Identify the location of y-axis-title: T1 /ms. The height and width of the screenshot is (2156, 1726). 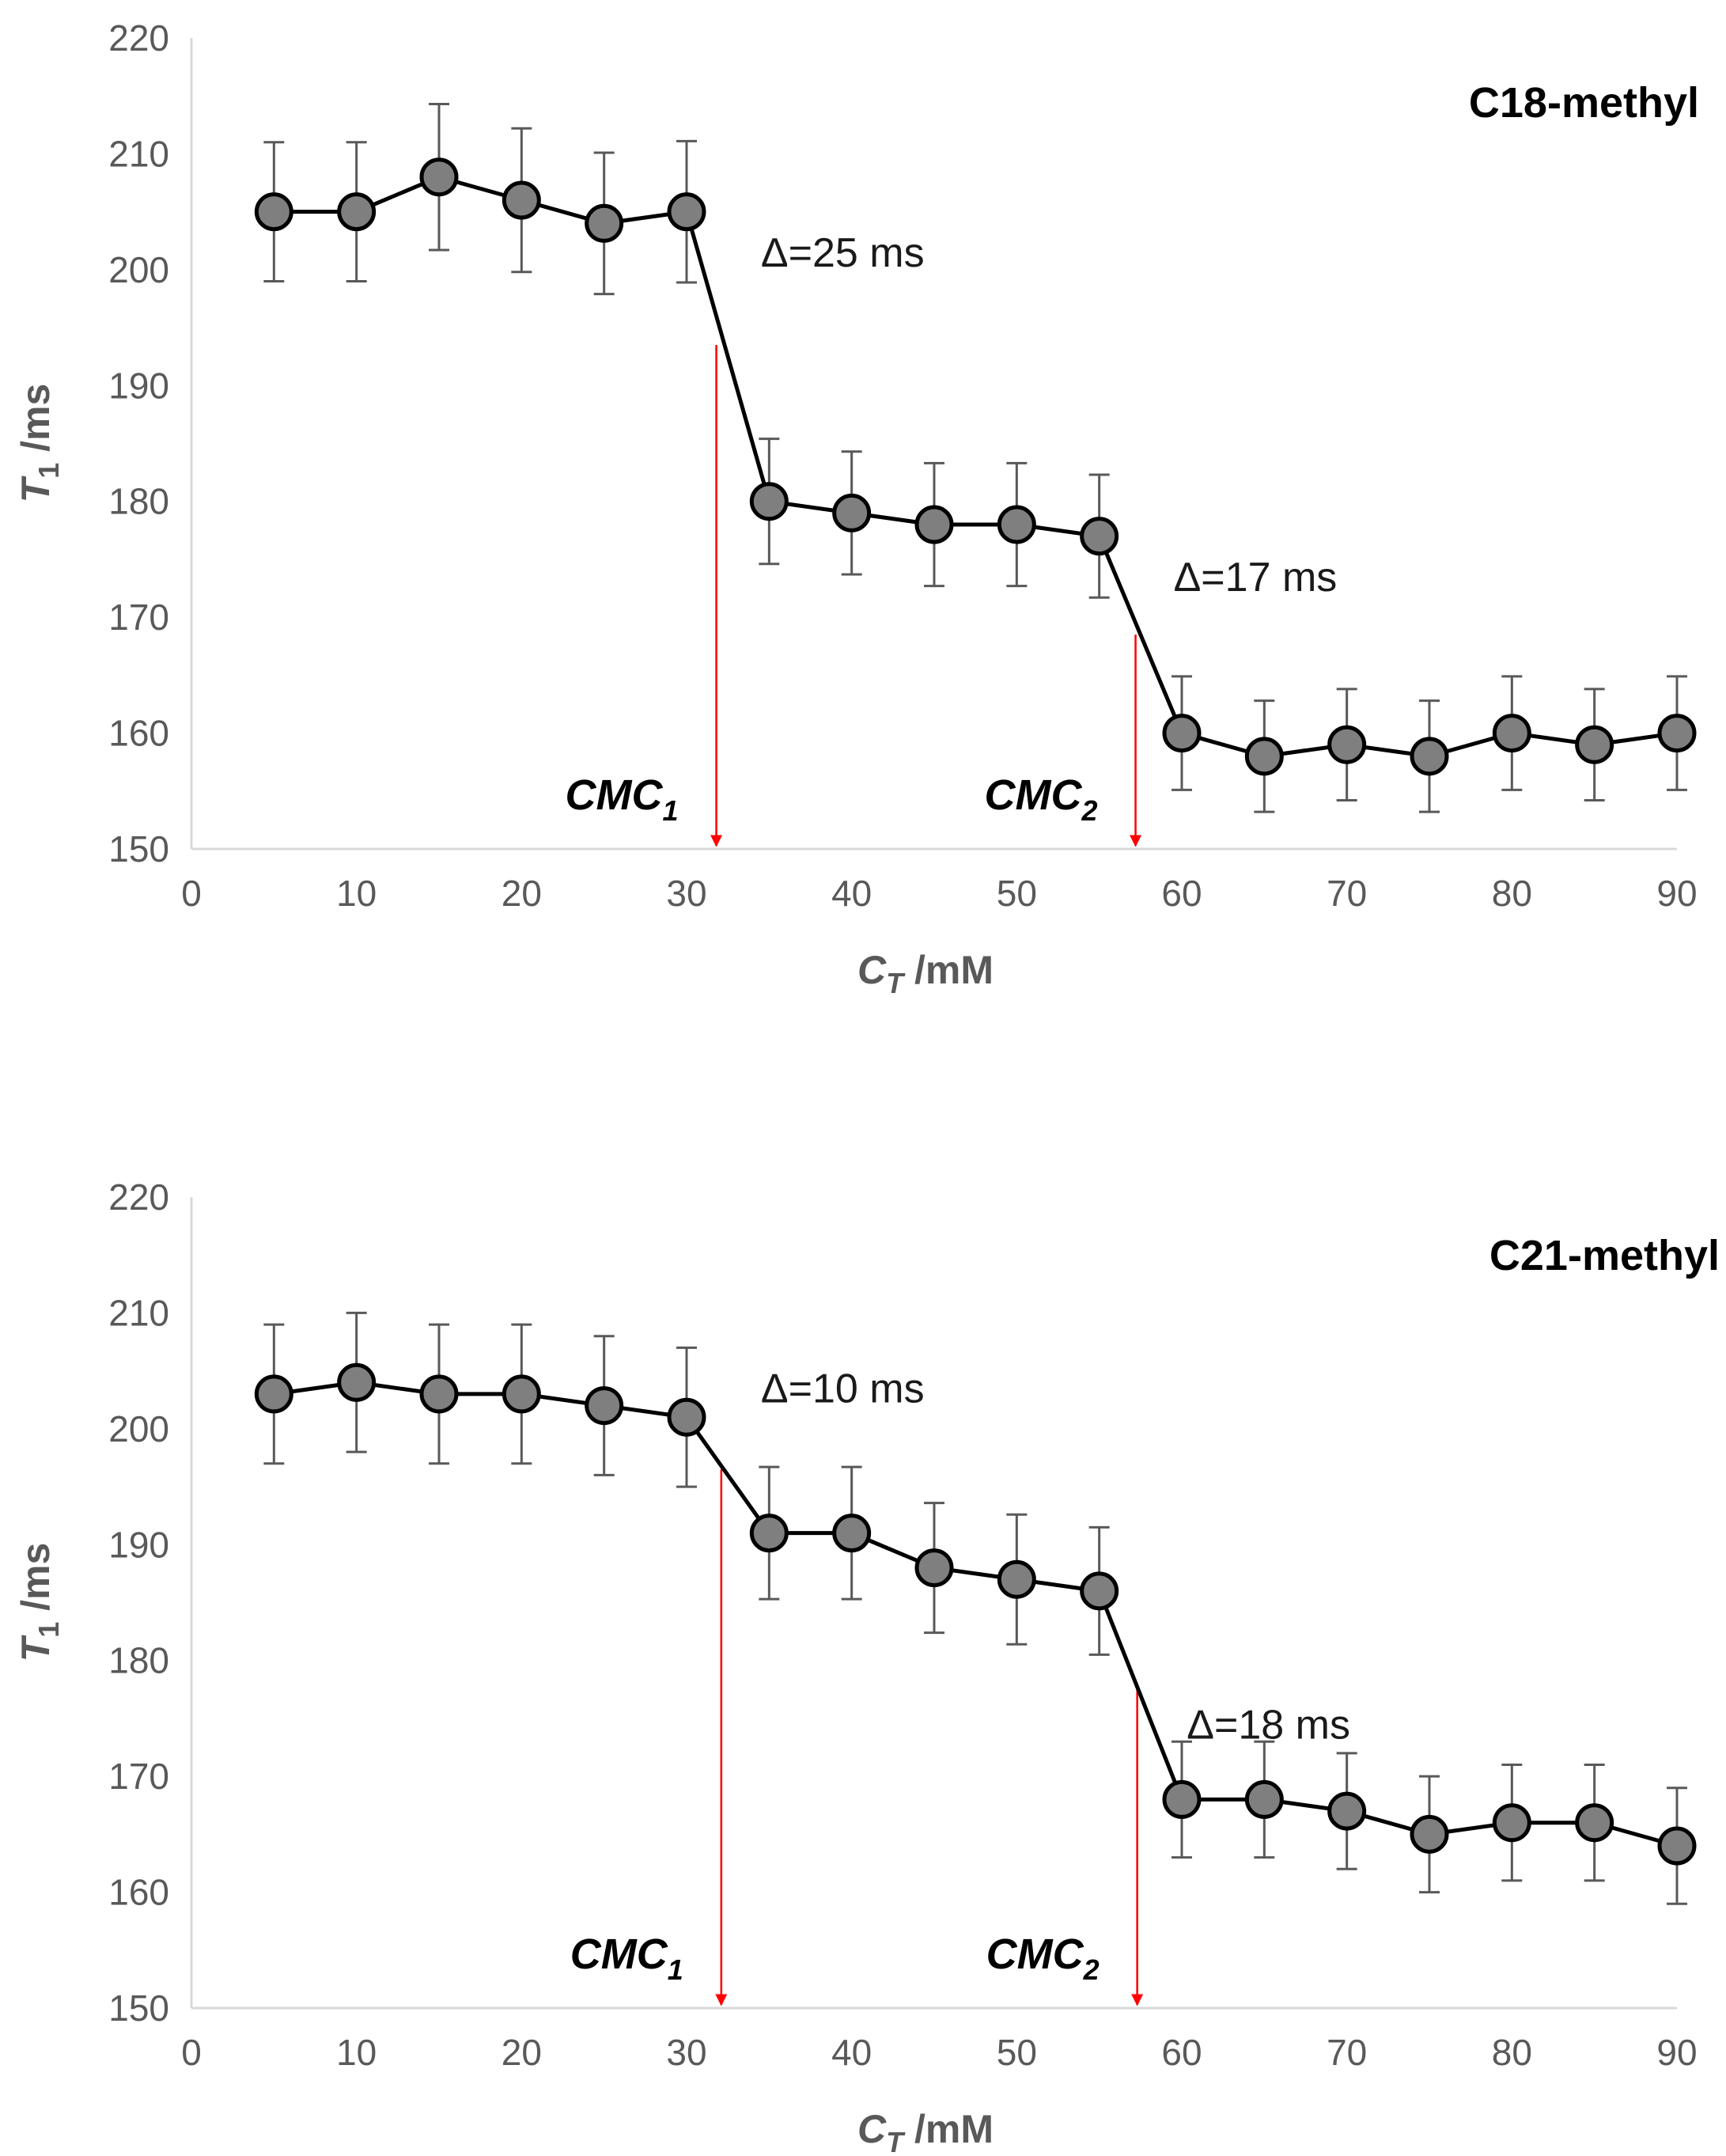
(39, 1602).